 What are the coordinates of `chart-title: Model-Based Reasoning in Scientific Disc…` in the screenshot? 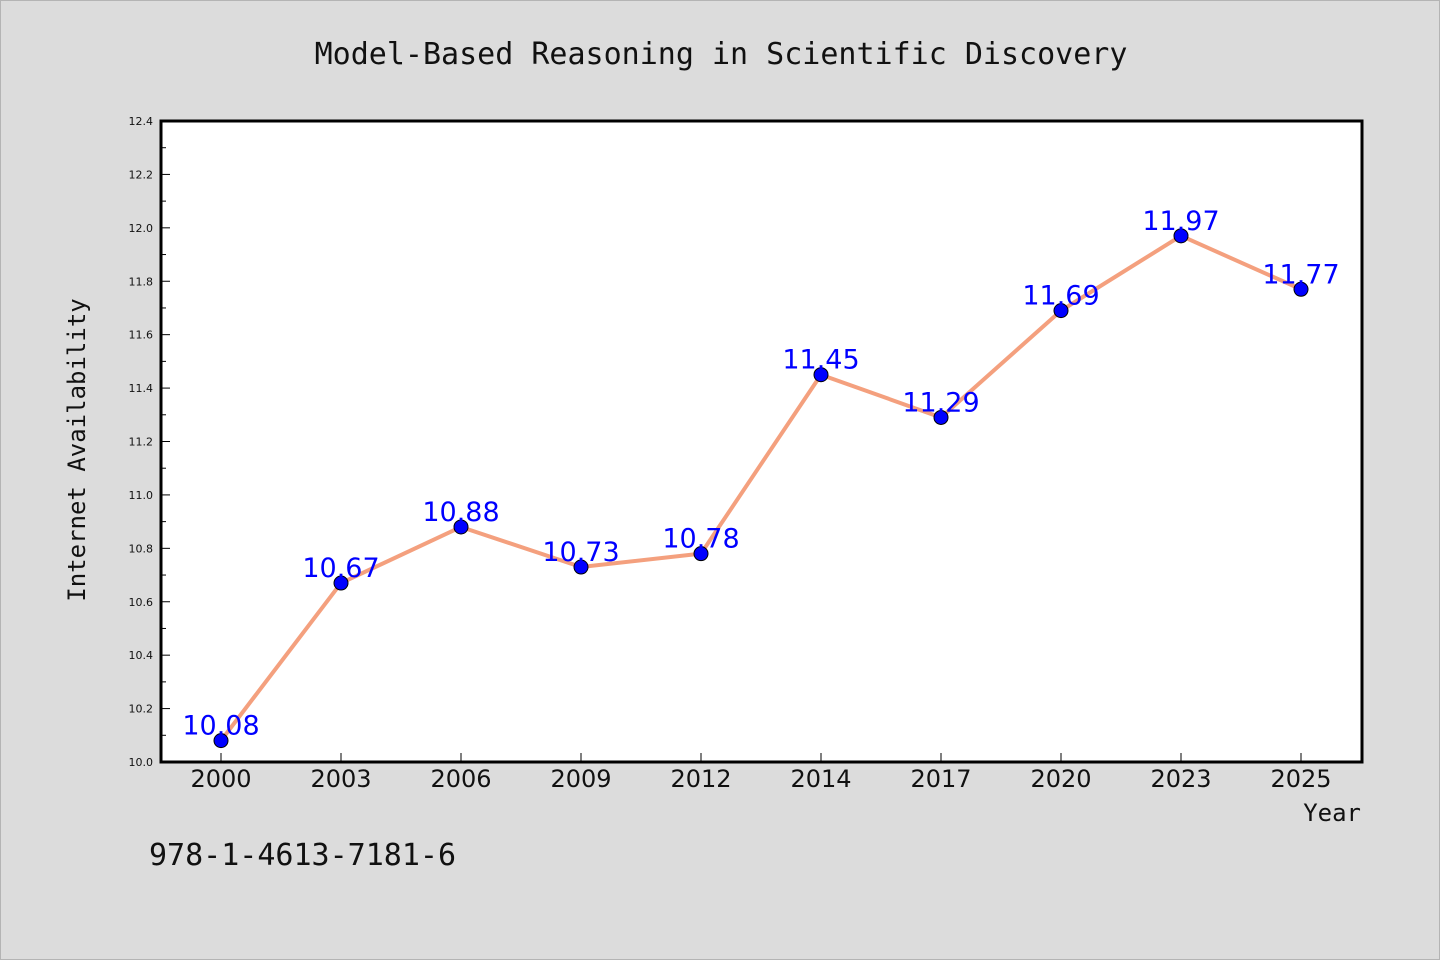 It's located at (721, 54).